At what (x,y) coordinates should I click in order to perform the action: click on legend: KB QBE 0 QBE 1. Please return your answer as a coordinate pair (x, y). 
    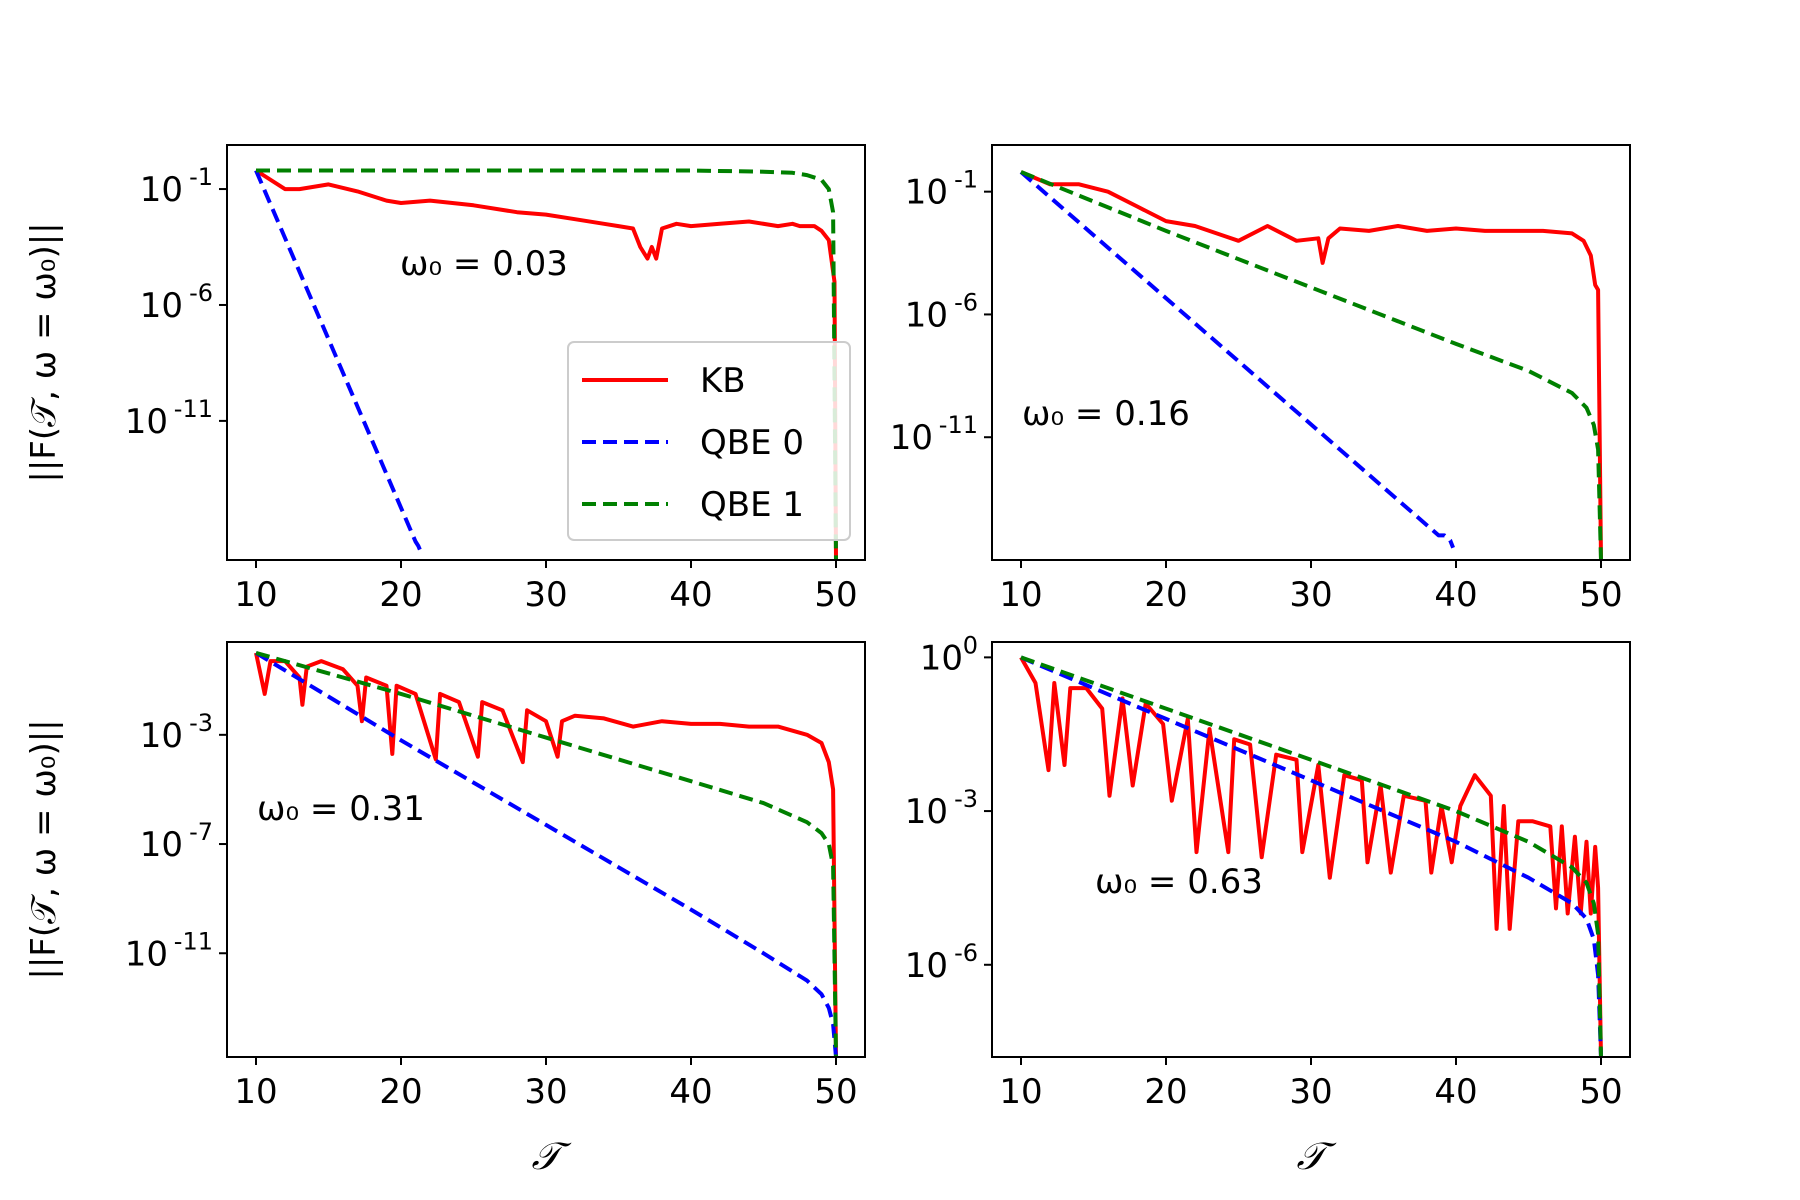
    Looking at the image, I should click on (709, 441).